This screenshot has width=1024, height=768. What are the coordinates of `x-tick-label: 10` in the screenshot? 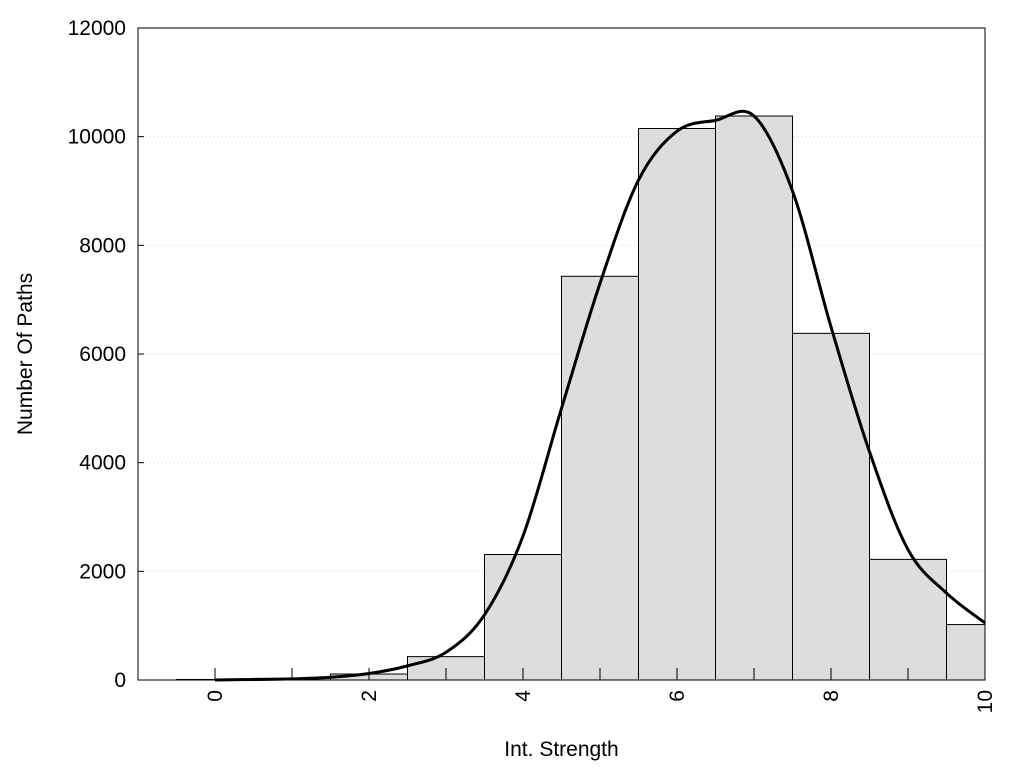 It's located at (985, 701).